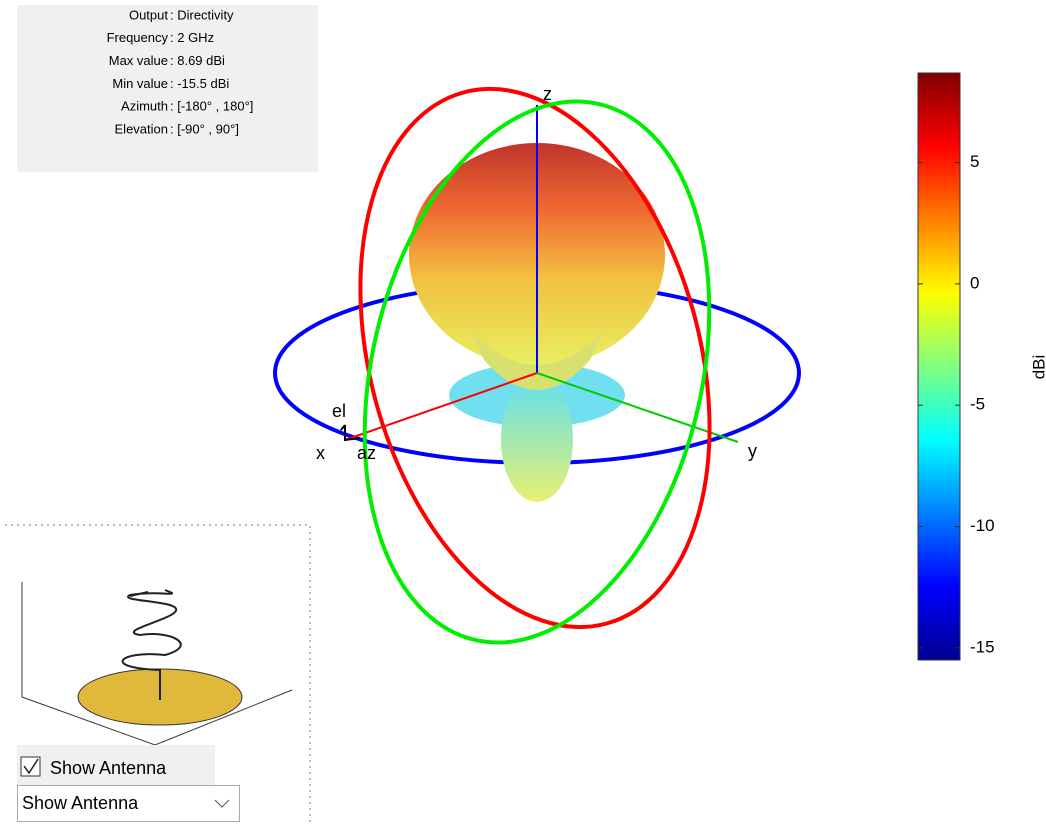 The height and width of the screenshot is (828, 1046). I want to click on info-label: Max value, so click(138, 60).